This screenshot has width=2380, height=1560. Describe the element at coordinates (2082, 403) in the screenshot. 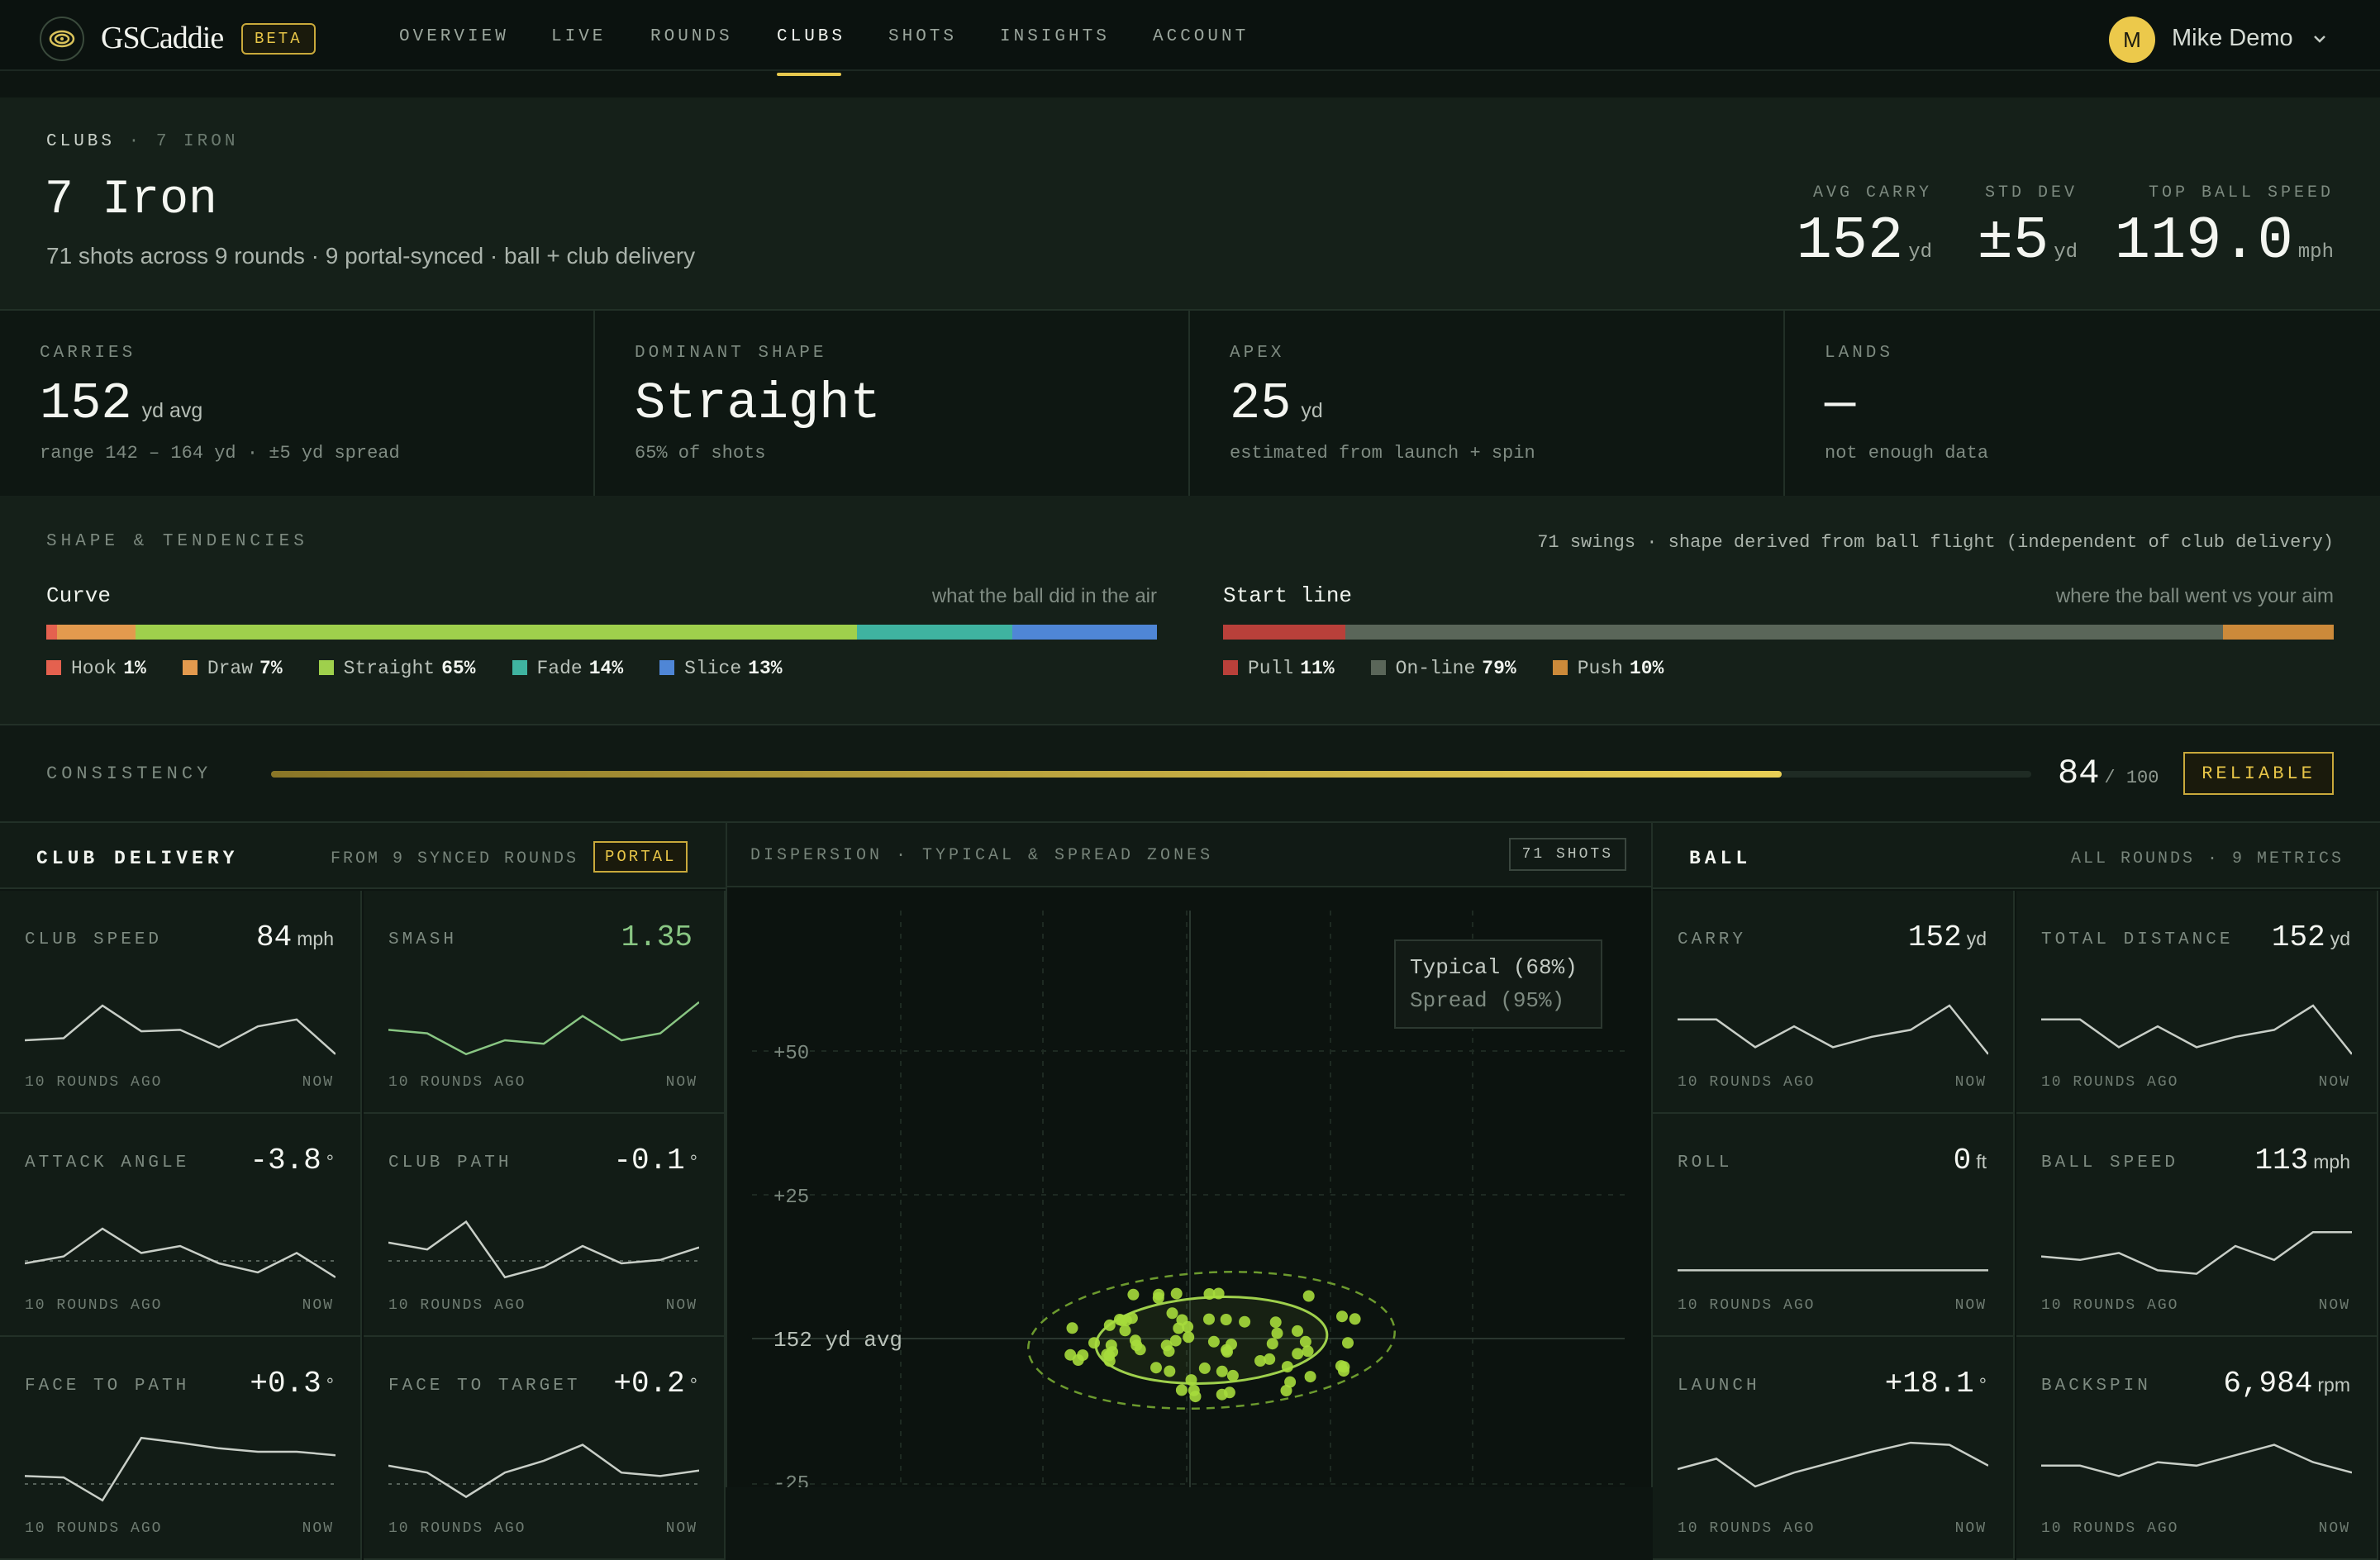

I see `card-lands: LANDS — not enough data` at that location.